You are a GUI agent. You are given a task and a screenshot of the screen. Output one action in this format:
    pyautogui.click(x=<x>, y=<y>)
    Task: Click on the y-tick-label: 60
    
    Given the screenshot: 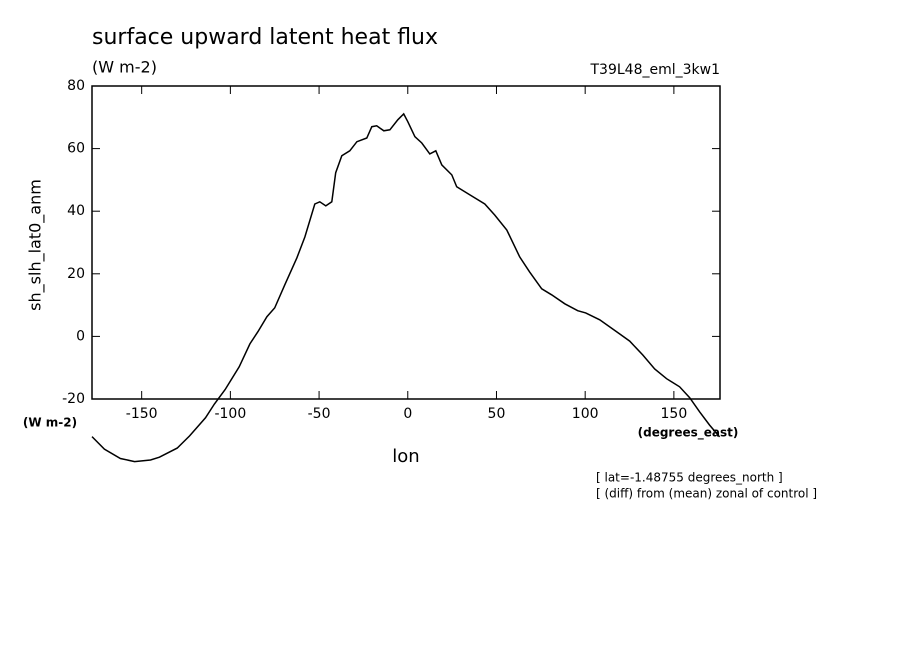 What is the action you would take?
    pyautogui.click(x=76, y=149)
    